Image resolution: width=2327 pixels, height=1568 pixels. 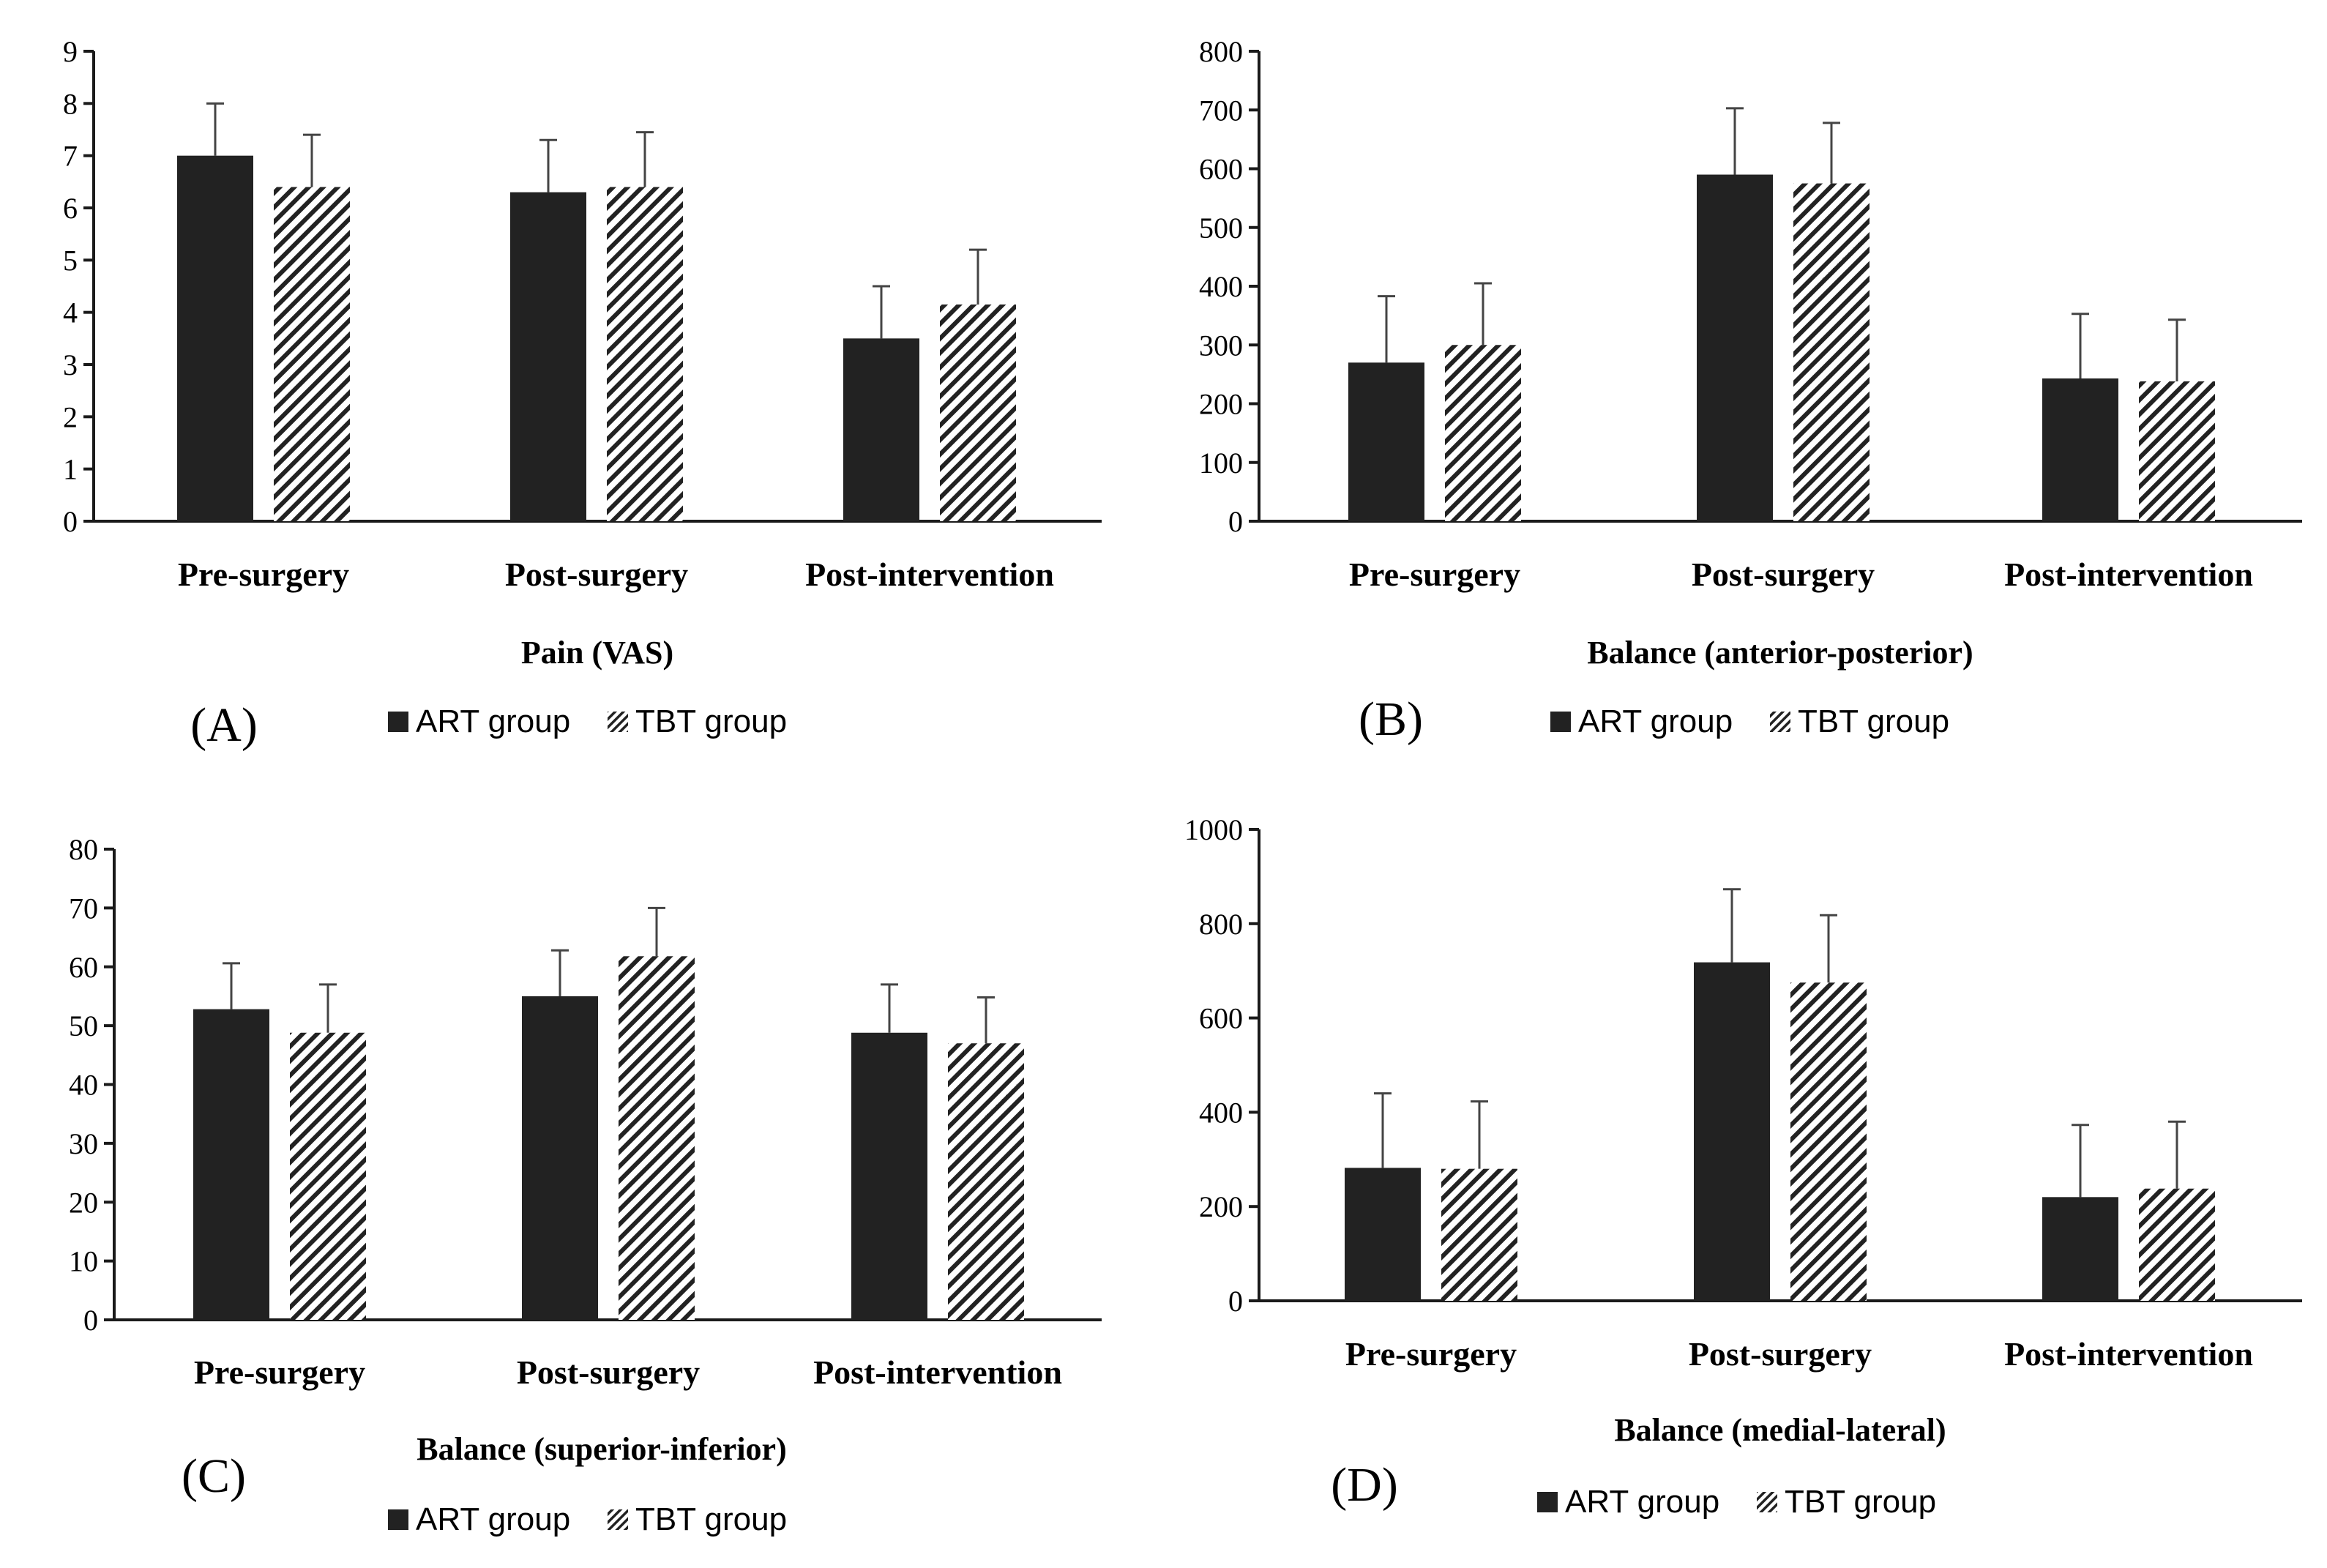 What do you see at coordinates (70, 260) in the screenshot?
I see `y-tick-label: 5` at bounding box center [70, 260].